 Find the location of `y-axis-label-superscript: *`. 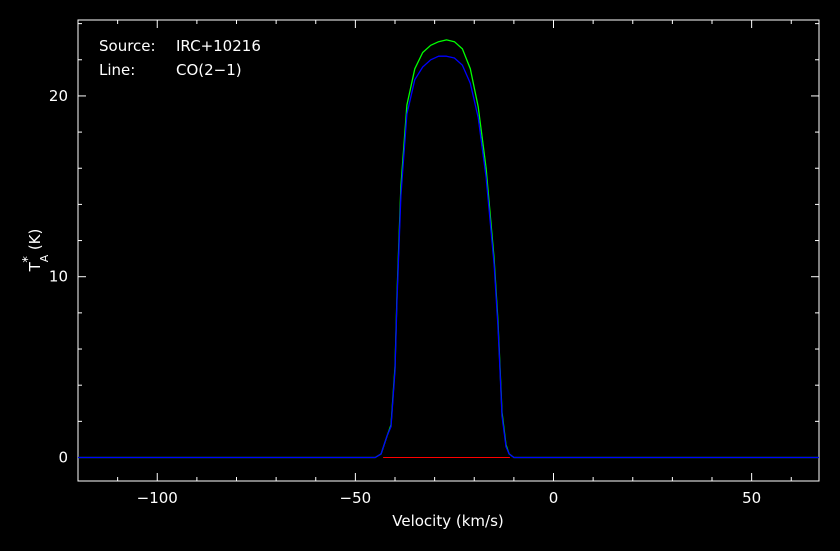

y-axis-label-superscript: * is located at coordinates (28, 259).